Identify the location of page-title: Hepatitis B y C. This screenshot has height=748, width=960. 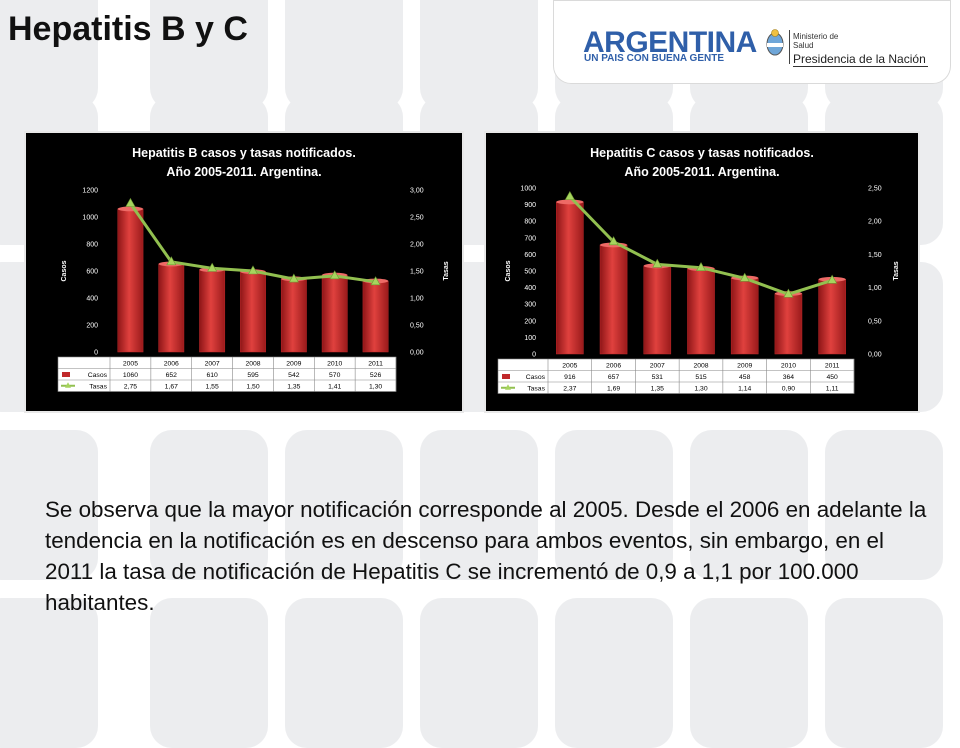
(128, 29).